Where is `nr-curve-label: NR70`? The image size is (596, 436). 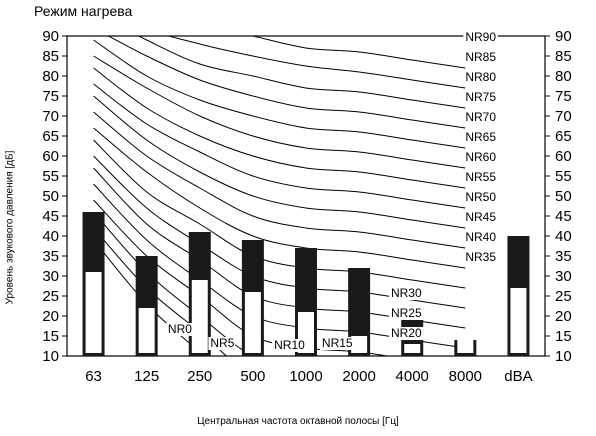
nr-curve-label: NR70 is located at coordinates (480, 117).